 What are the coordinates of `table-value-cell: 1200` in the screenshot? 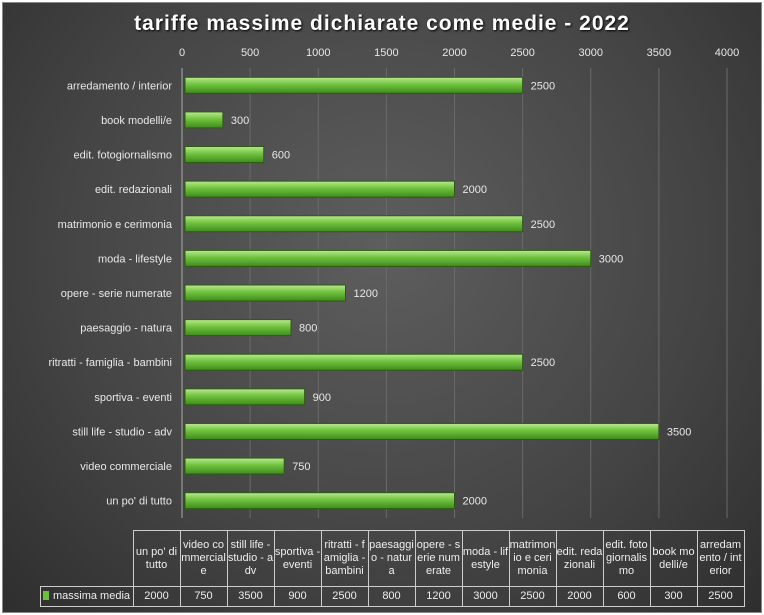 It's located at (438, 596).